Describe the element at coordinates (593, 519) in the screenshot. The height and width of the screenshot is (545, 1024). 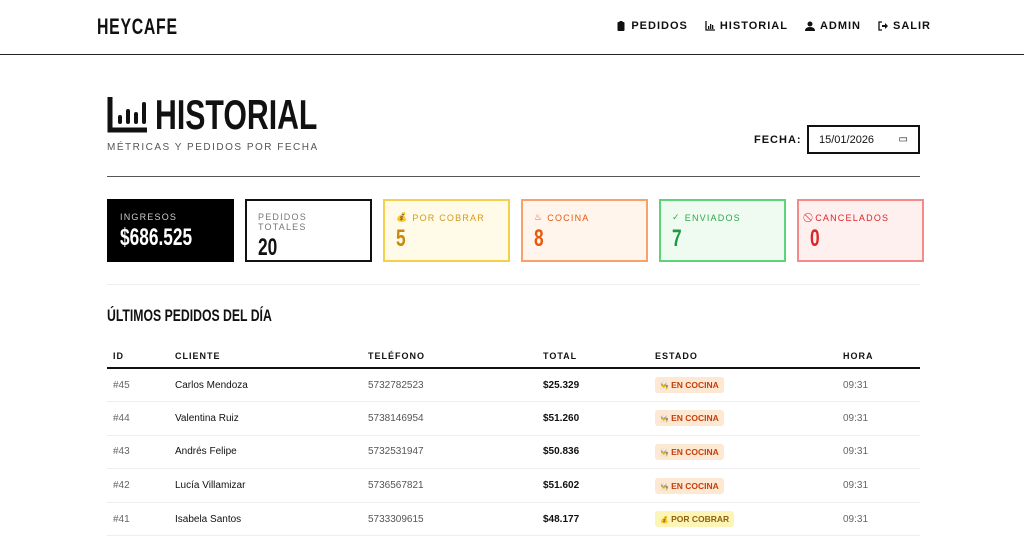
I see `order-total: $48.177` at that location.